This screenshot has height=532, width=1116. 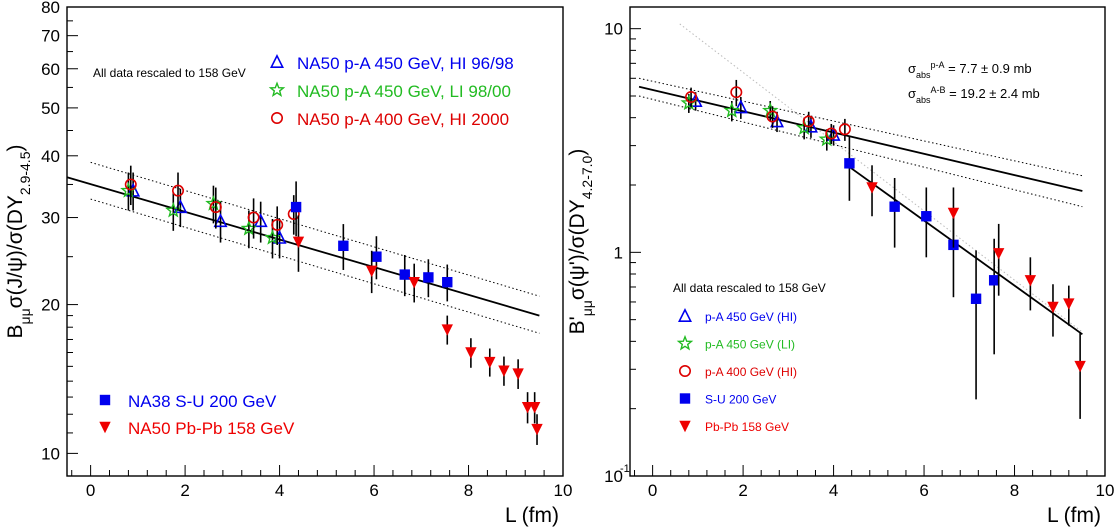 What do you see at coordinates (50, 8) in the screenshot?
I see `y-tick-label: 80` at bounding box center [50, 8].